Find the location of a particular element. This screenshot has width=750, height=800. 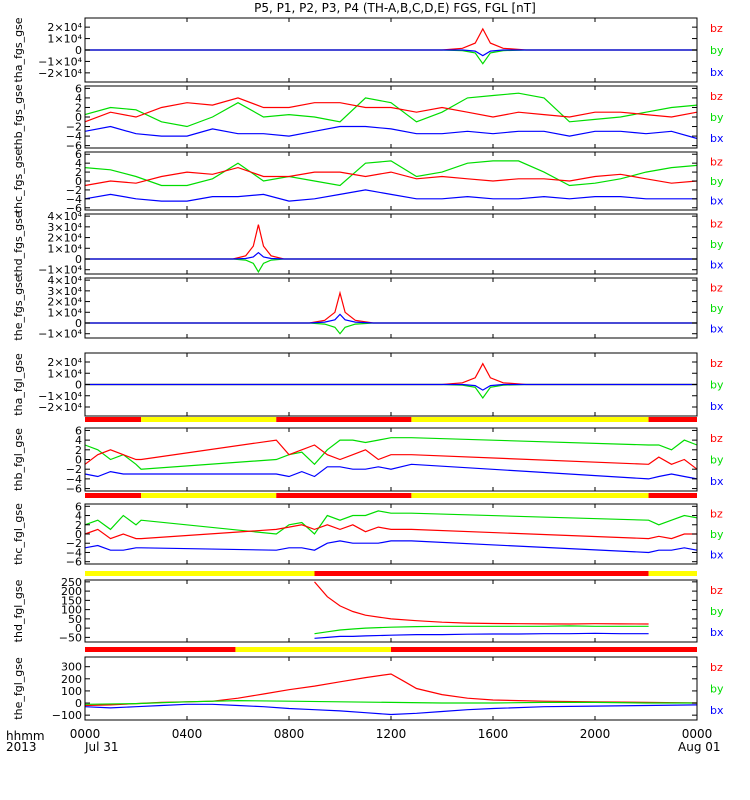

y-axis-label: the_fgl_gse is located at coordinates (18, 688).